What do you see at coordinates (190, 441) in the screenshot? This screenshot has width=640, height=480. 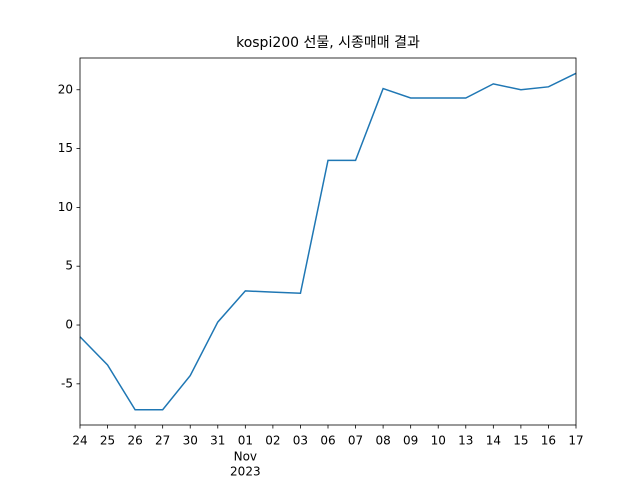 I see `x-tick-label: 30` at bounding box center [190, 441].